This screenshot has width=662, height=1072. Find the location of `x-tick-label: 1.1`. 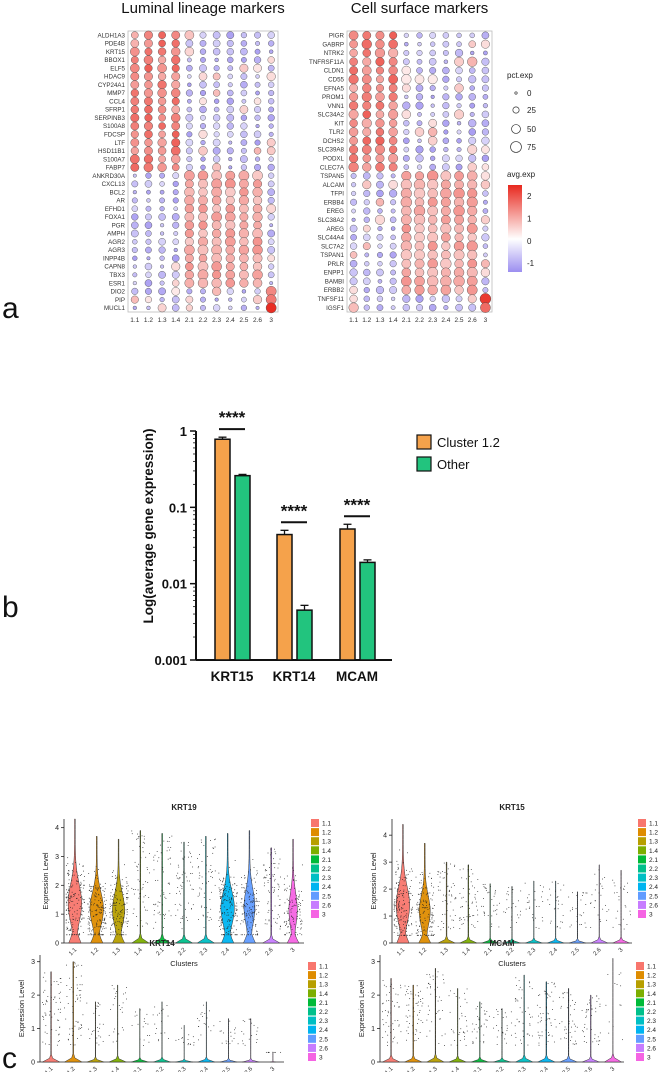

x-tick-label: 1.1 is located at coordinates (73, 952).